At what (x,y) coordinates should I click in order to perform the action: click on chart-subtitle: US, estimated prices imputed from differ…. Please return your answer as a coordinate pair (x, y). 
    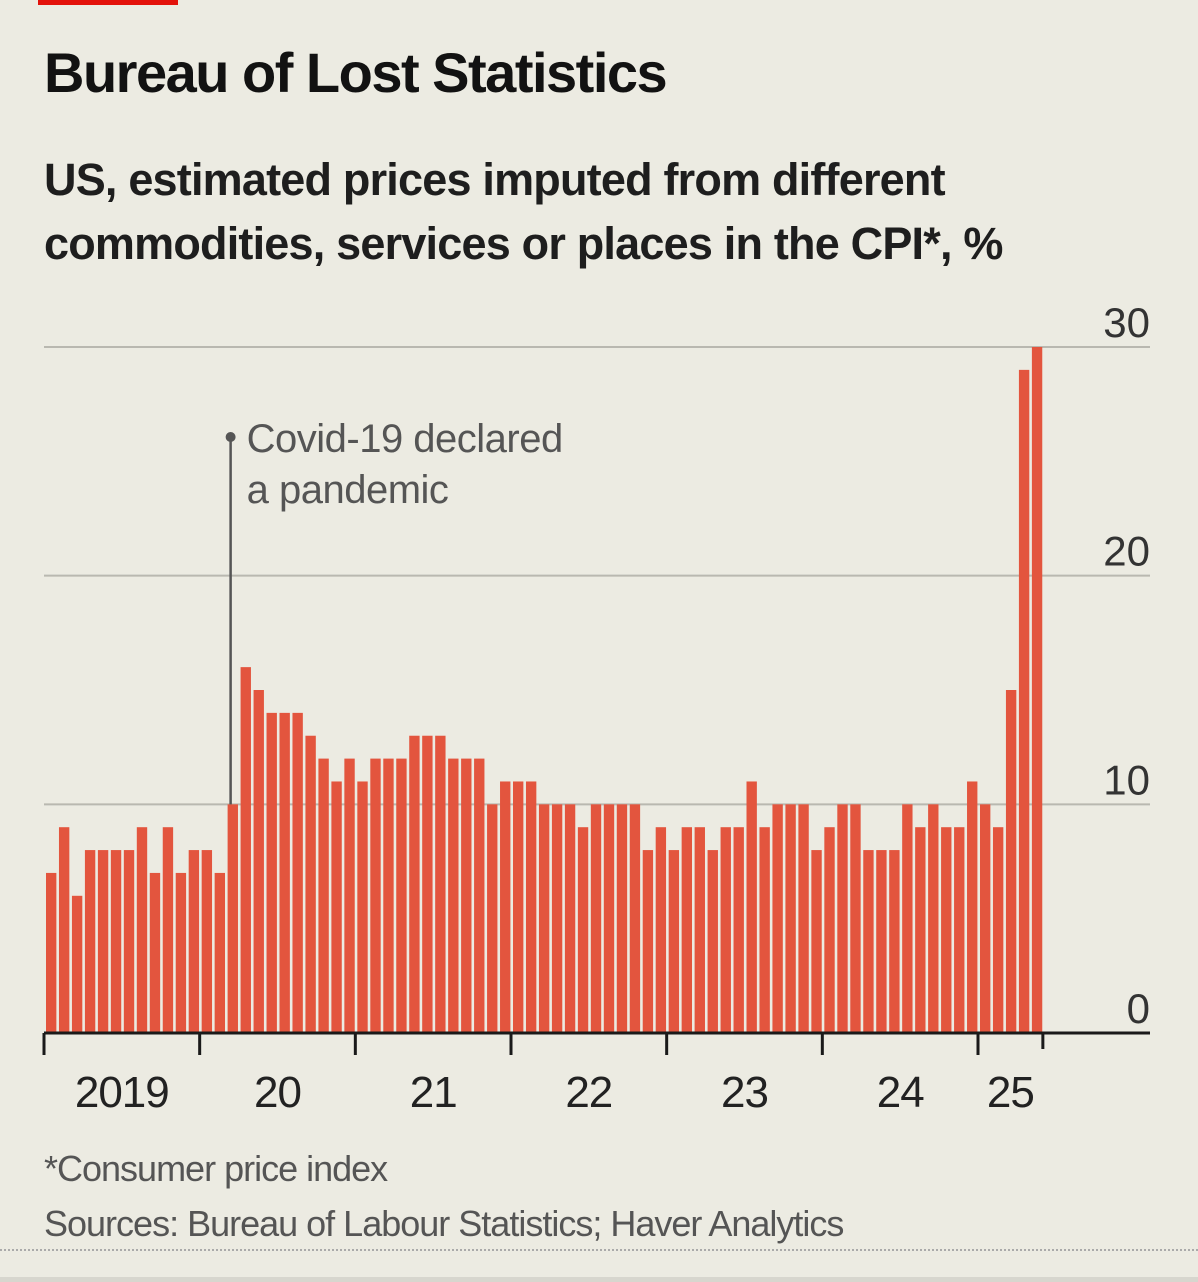
    Looking at the image, I should click on (523, 211).